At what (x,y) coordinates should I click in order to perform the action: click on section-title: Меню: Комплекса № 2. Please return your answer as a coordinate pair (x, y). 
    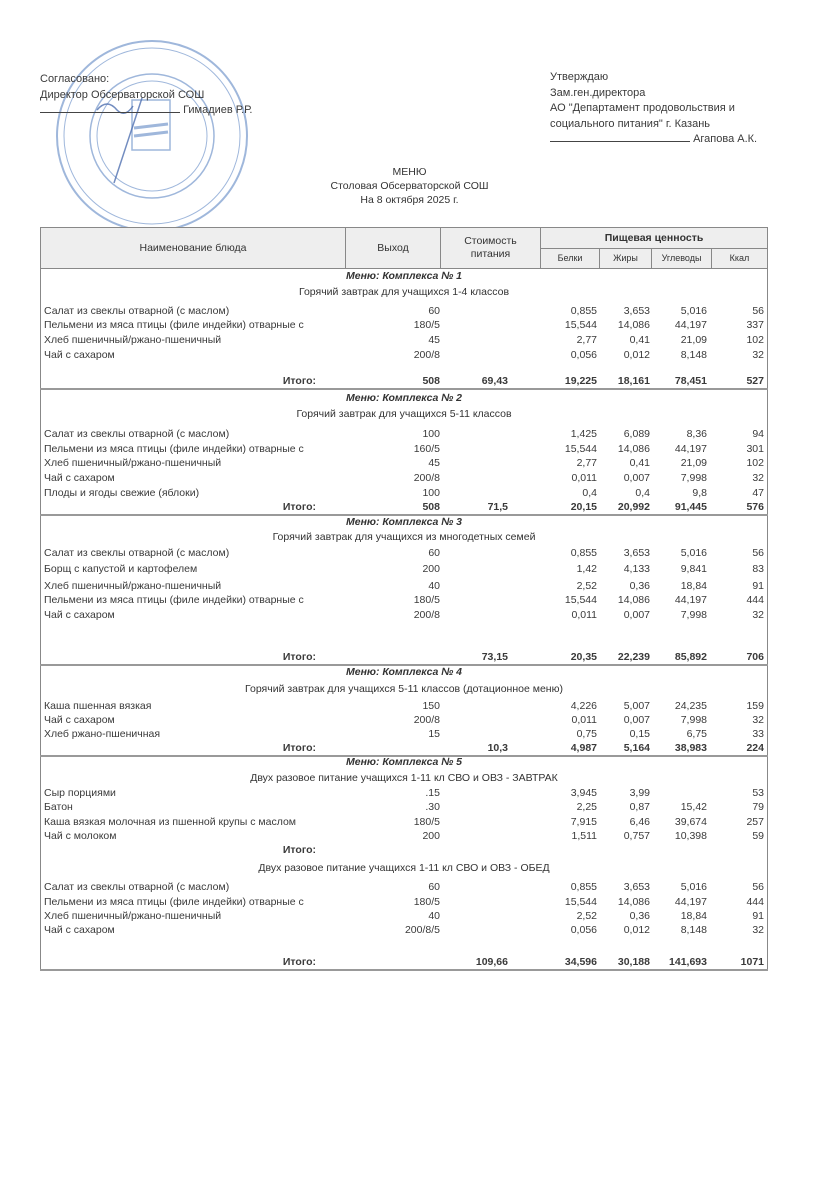
    Looking at the image, I should click on (403, 398).